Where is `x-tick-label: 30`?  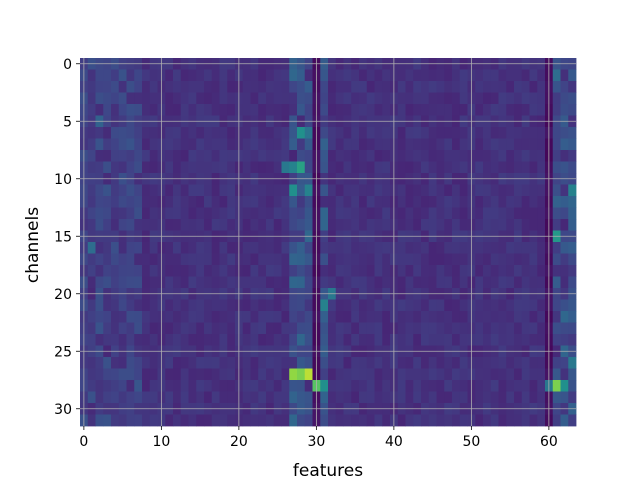 x-tick-label: 30 is located at coordinates (316, 442).